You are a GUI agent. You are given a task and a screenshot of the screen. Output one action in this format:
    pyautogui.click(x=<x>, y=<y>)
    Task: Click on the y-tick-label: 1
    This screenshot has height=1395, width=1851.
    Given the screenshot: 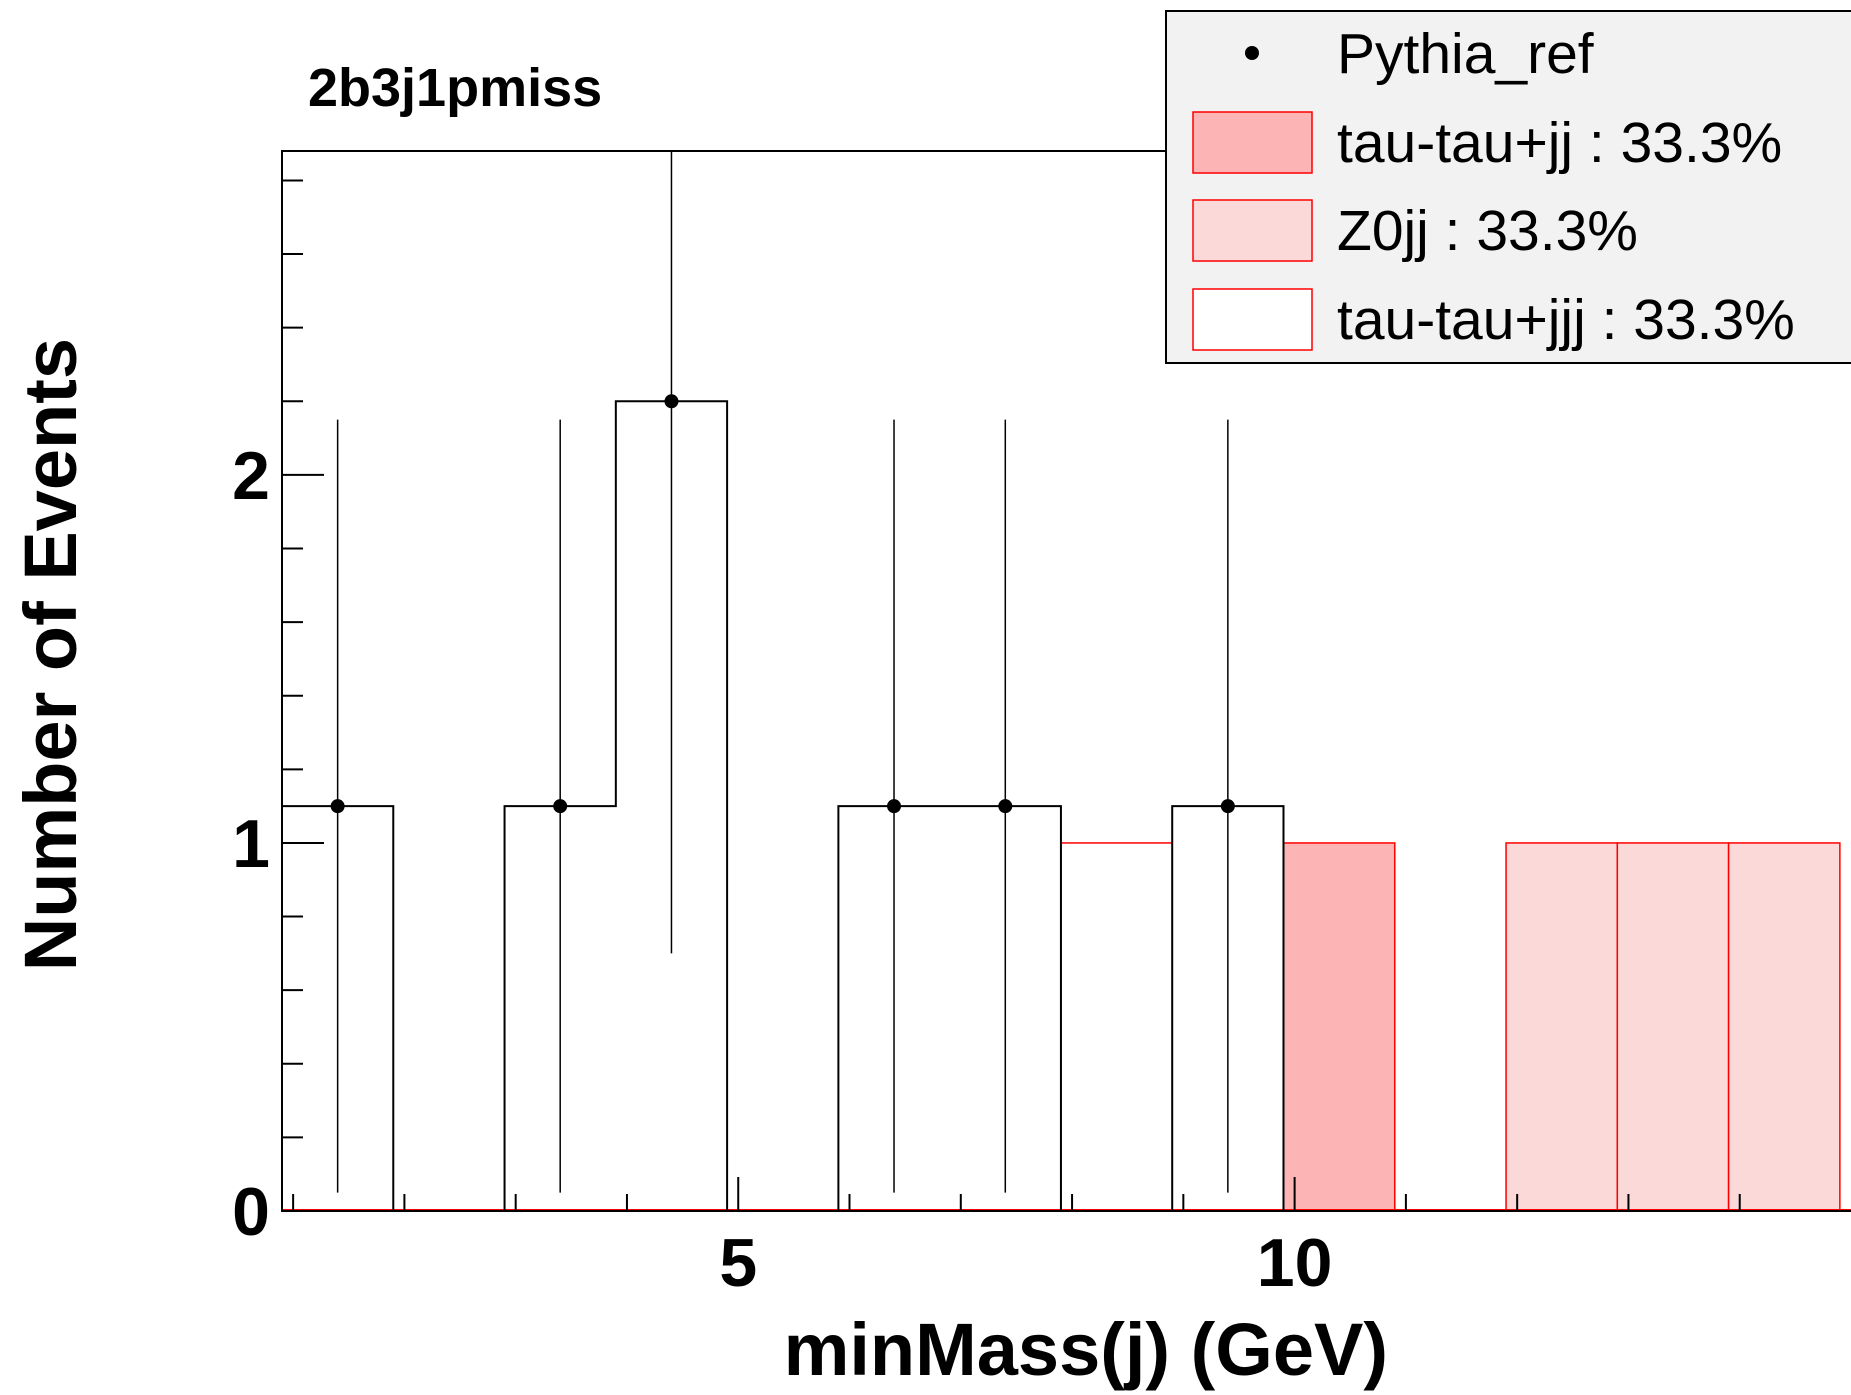 What is the action you would take?
    pyautogui.click(x=251, y=844)
    